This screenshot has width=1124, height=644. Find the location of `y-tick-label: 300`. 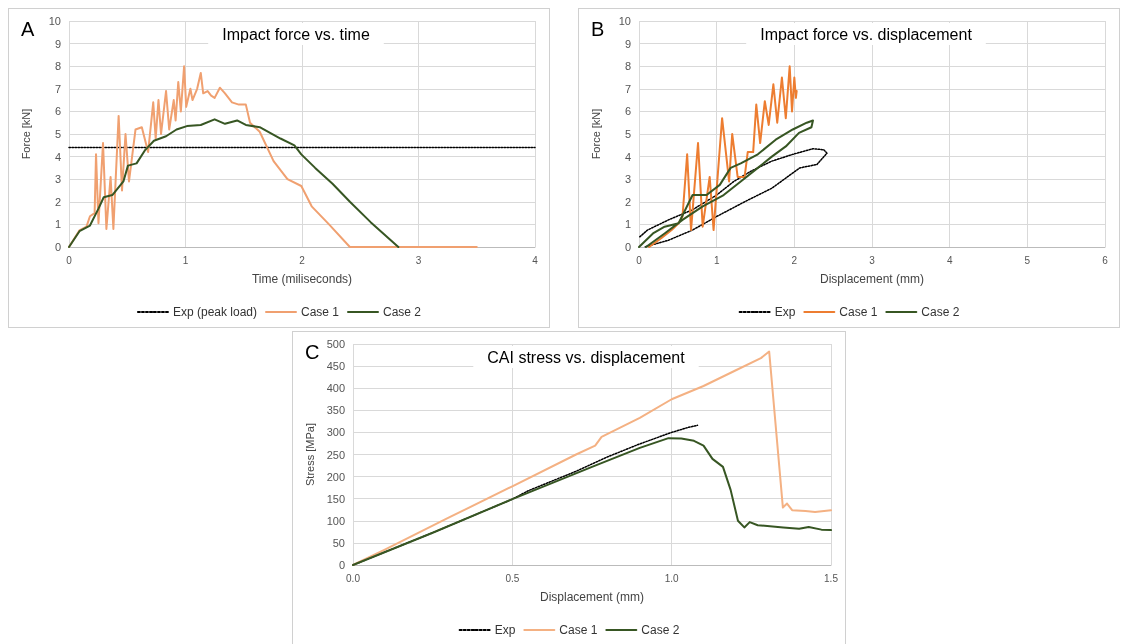

y-tick-label: 300 is located at coordinates (335, 432).